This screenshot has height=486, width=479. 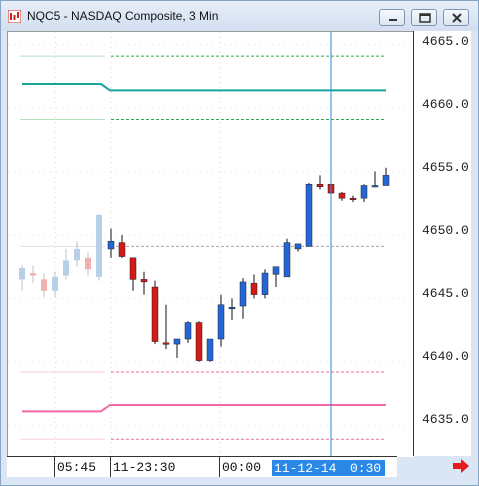 I want to click on maximize-icon, so click(x=425, y=18).